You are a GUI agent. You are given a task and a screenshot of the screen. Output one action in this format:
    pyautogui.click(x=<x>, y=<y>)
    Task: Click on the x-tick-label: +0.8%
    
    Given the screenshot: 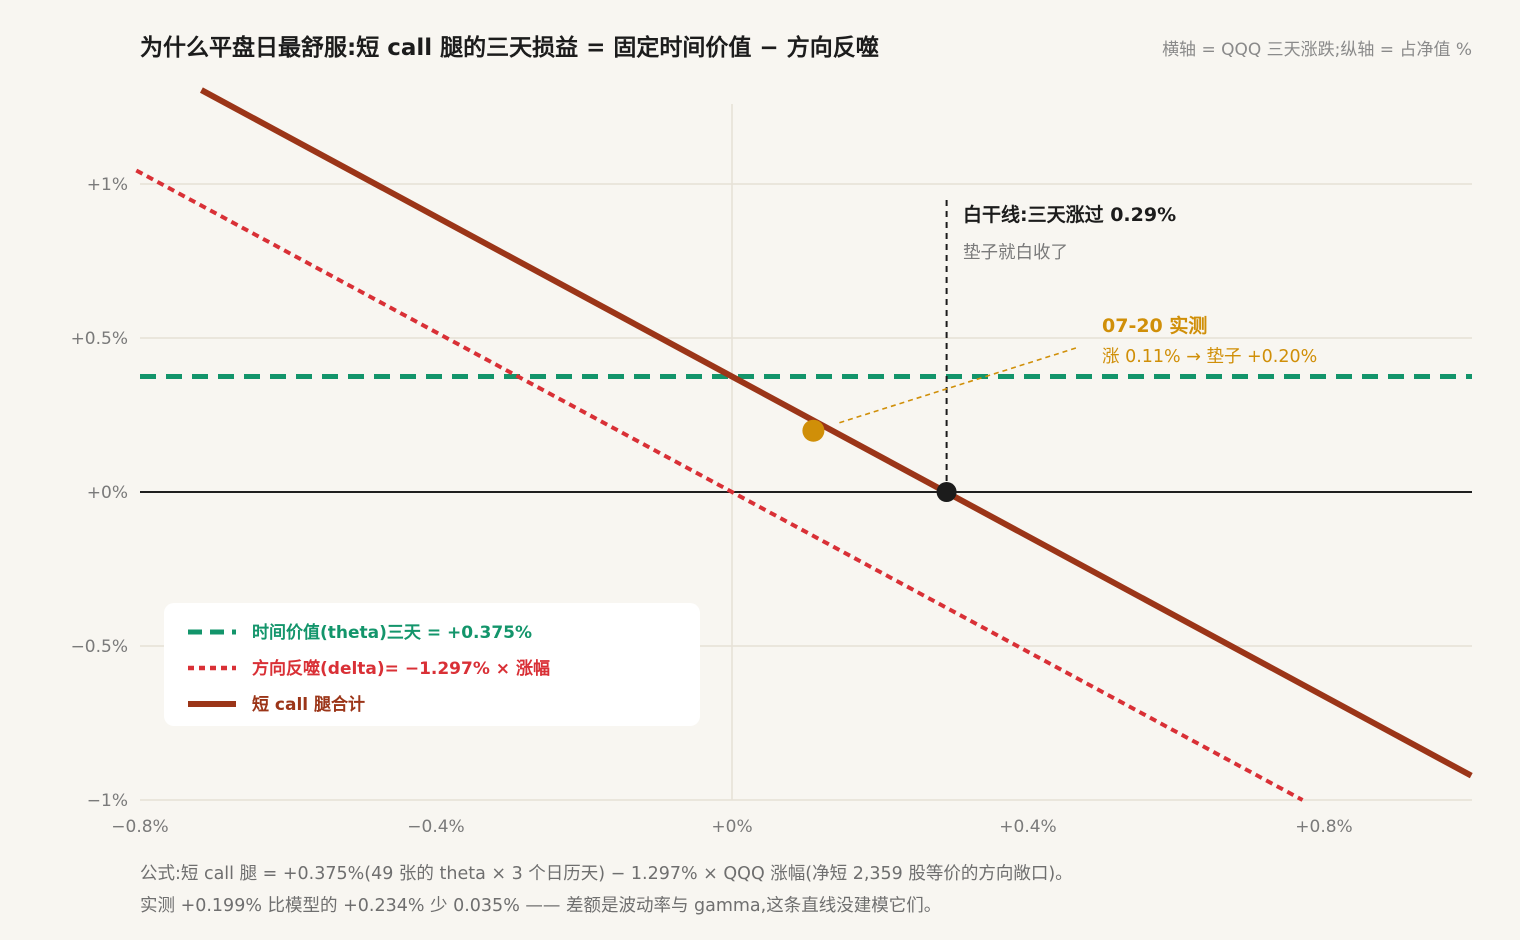 What is the action you would take?
    pyautogui.click(x=1323, y=827)
    